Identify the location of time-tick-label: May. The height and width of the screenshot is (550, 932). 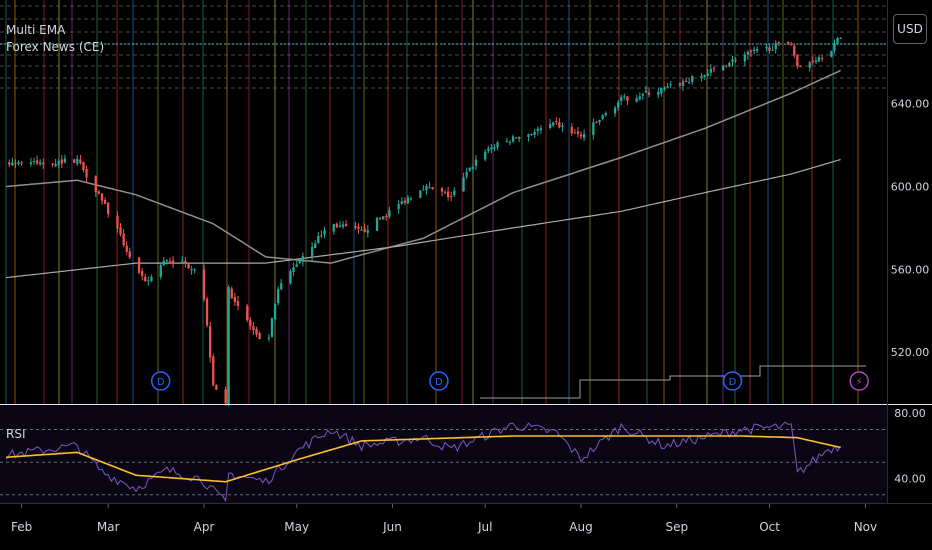
(296, 527).